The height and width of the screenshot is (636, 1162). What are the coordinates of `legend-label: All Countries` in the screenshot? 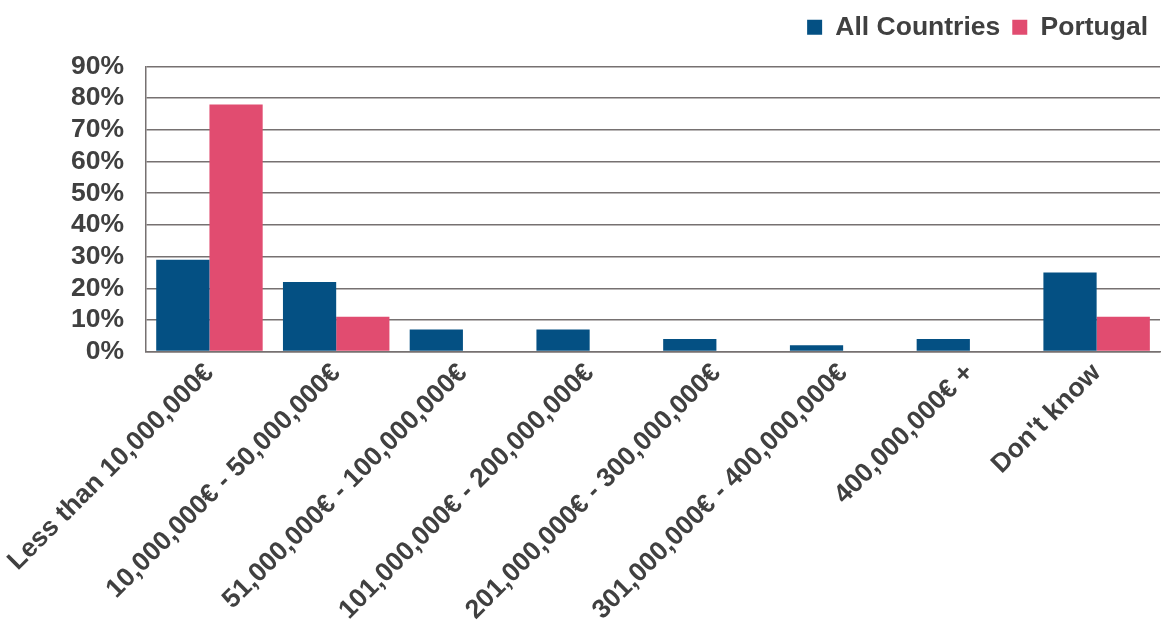 It's located at (918, 25).